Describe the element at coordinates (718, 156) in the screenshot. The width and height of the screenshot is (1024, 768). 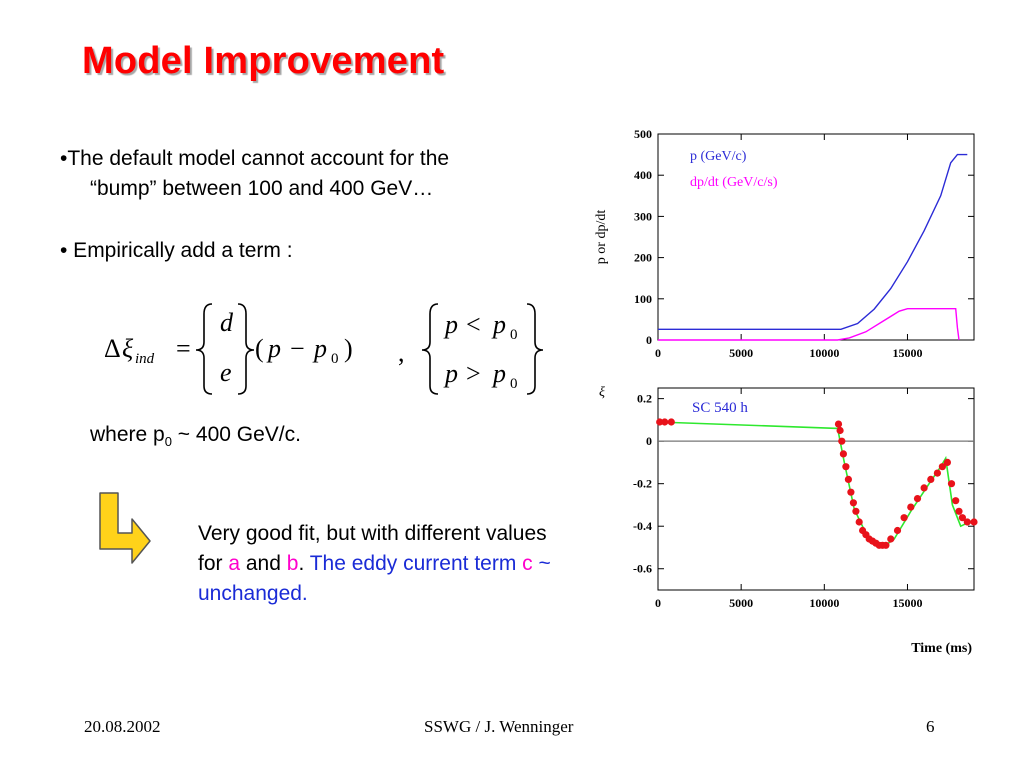
I see `legend-entry-momentum: p (GeV/c)` at that location.